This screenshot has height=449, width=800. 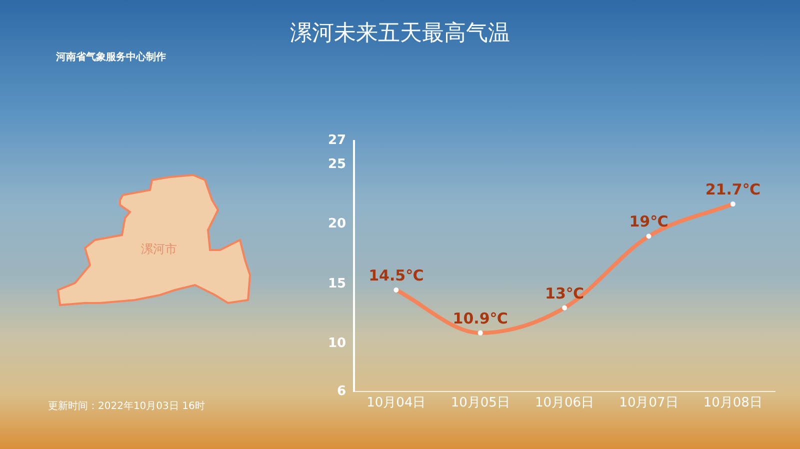 What do you see at coordinates (480, 318) in the screenshot?
I see `data-label: 10.9℃` at bounding box center [480, 318].